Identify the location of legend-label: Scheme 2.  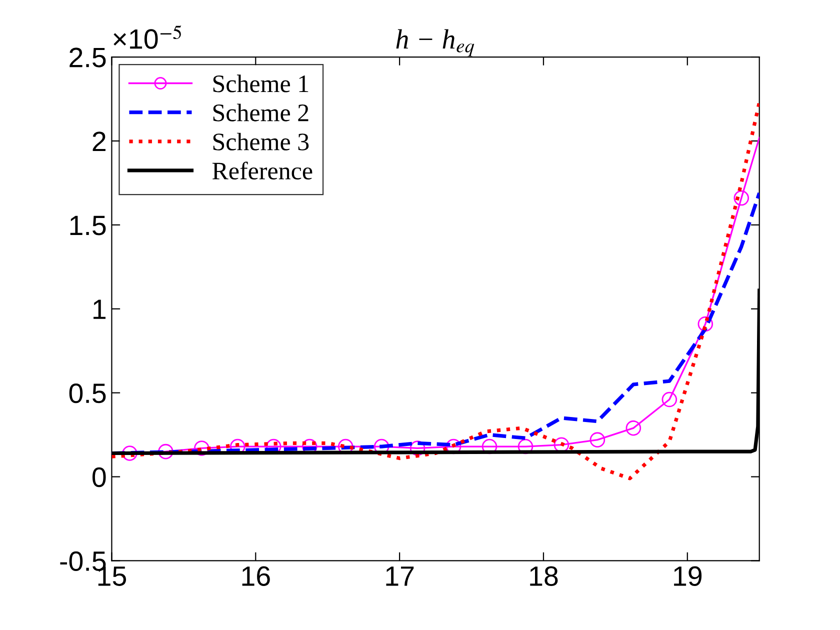
(260, 113).